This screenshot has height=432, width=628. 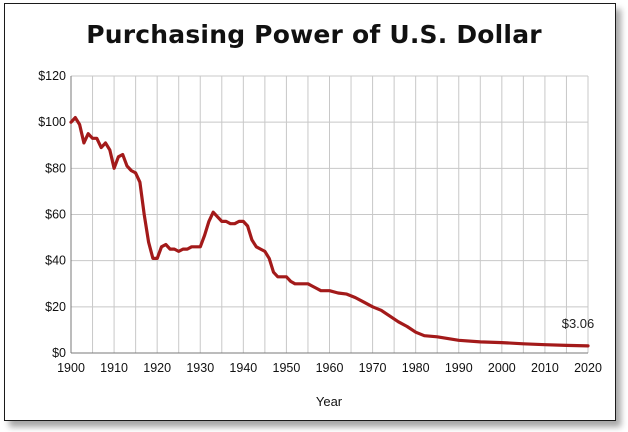 I want to click on chart-title: Purchasing Power of U.S. Dollar, so click(x=314, y=34).